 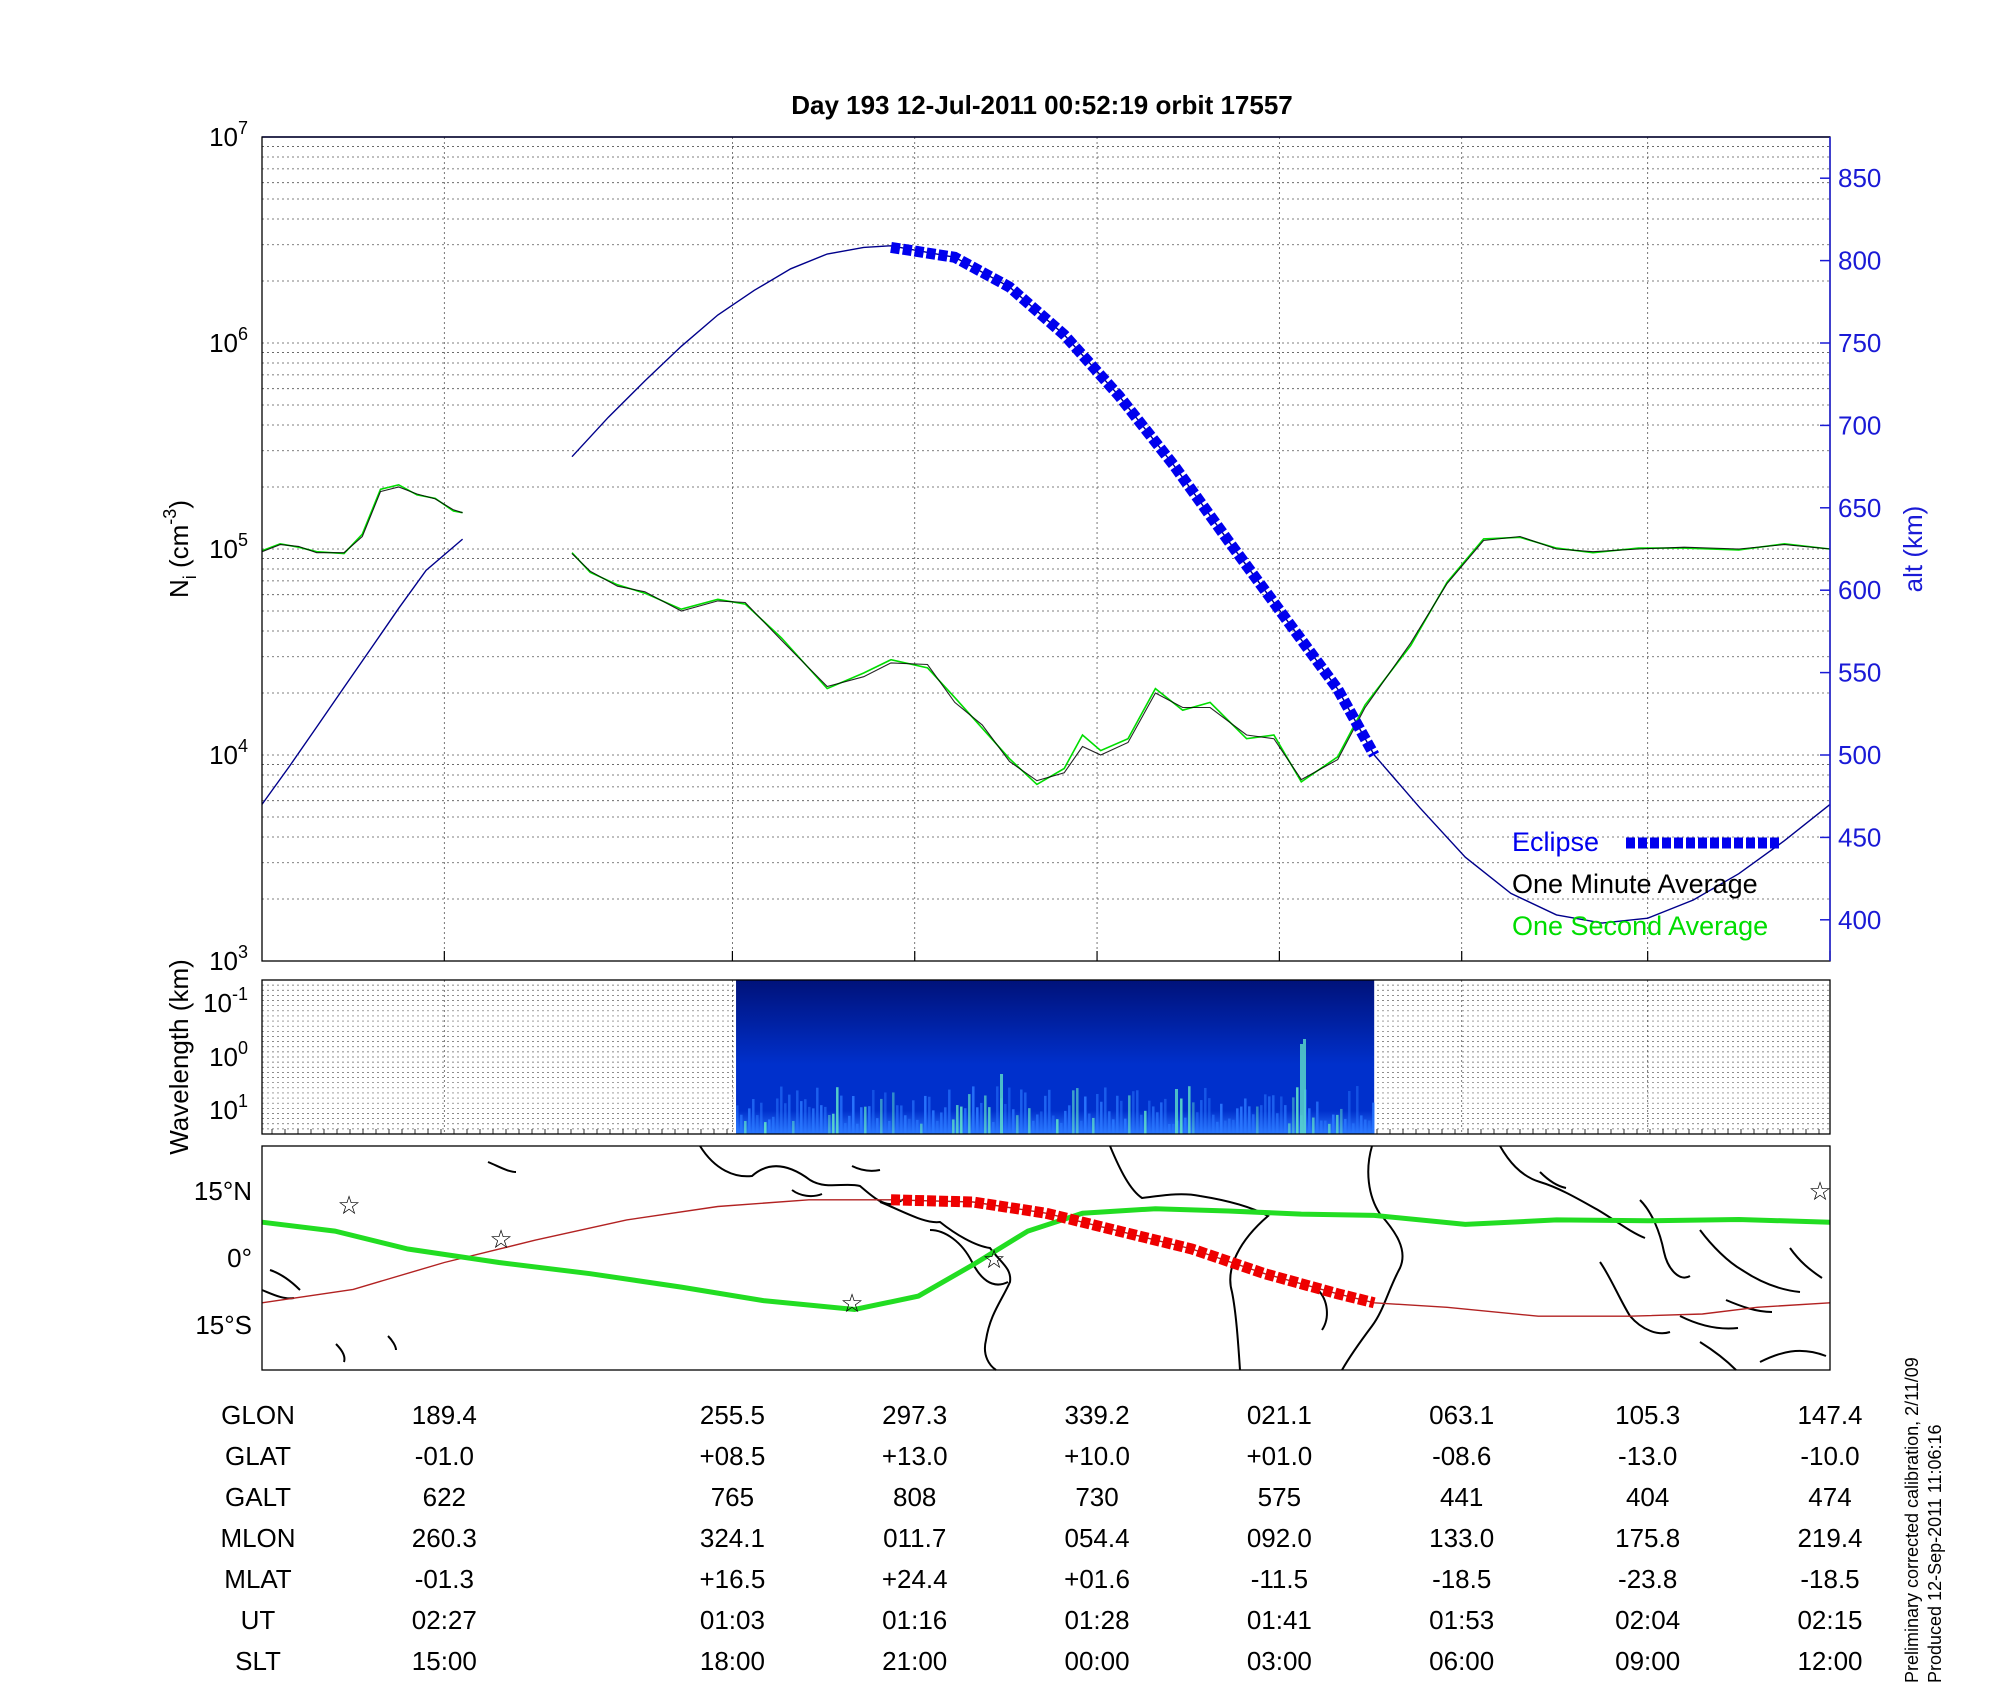 I want to click on wavelength-tick-label: 101, so click(x=228, y=1108).